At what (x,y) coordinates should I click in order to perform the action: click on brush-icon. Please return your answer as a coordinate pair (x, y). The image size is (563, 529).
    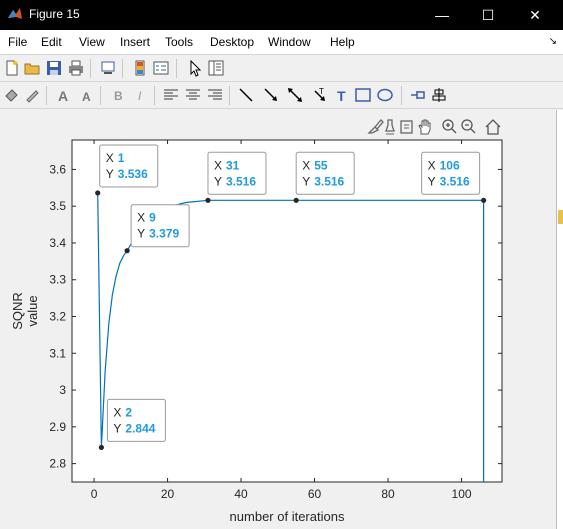
    Looking at the image, I should click on (375, 126).